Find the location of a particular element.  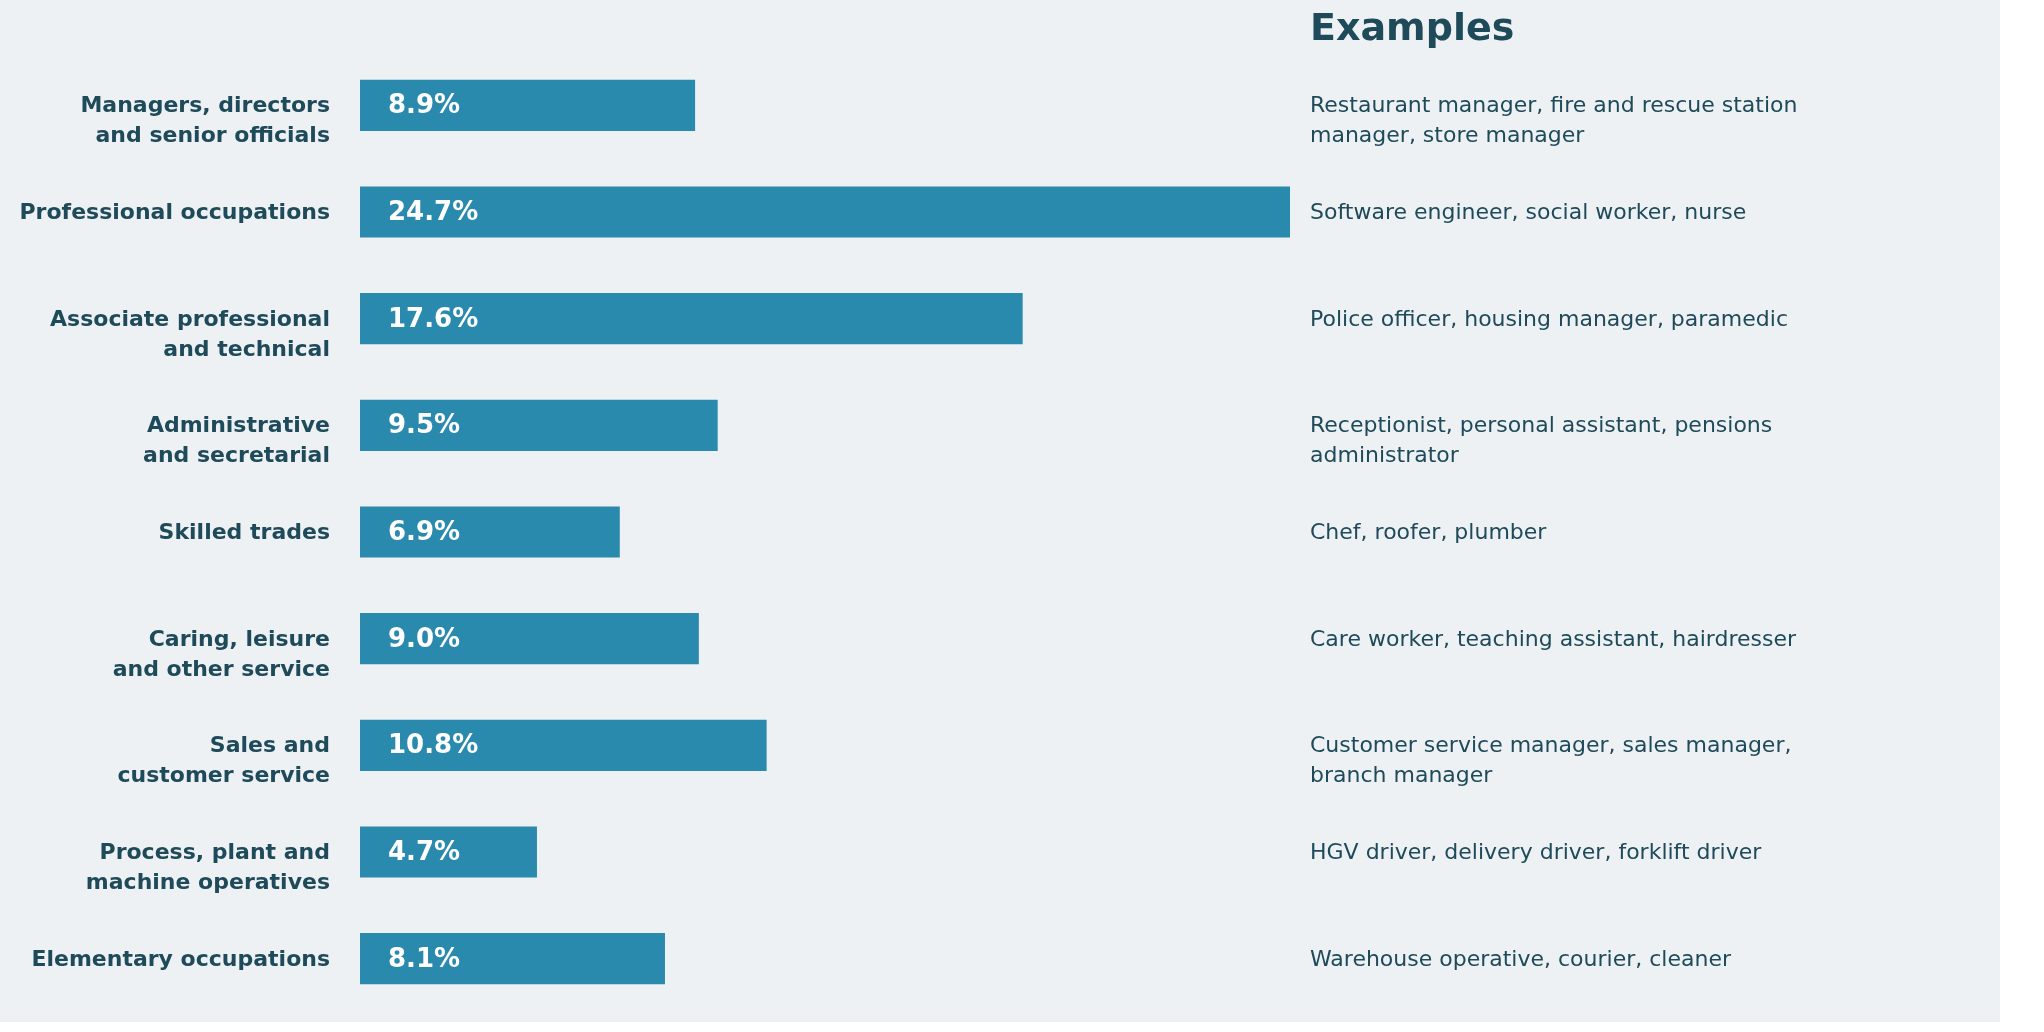

text: Restaurant manager, fire and rescue station manager, store manager is located at coordinates (1554, 120).